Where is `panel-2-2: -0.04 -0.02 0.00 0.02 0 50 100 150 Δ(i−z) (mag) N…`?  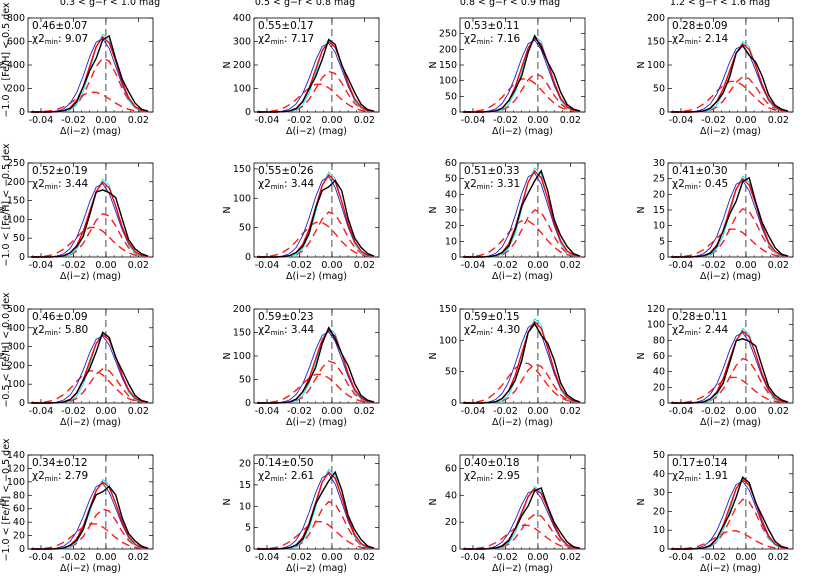
panel-2-2: -0.04 -0.02 0.00 0.02 0 50 100 150 Δ(i−z) (mag) N… is located at coordinates (301, 222).